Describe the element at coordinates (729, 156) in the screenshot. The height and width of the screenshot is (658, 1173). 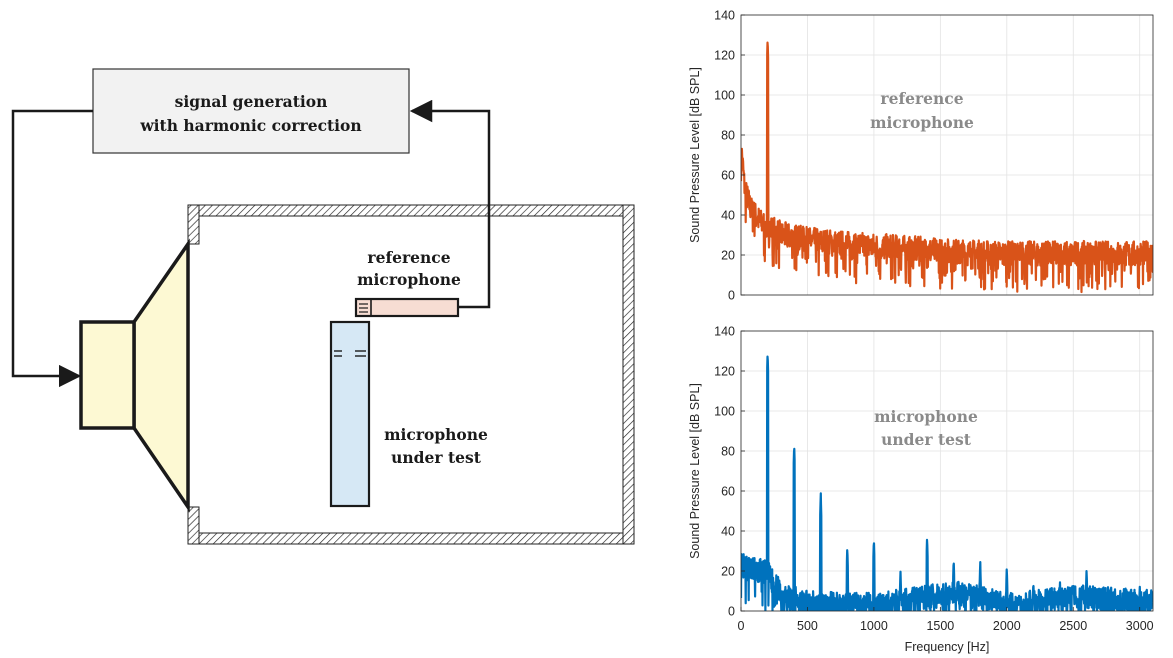
I see `y-ticks-top: 0 20 40 60 80 100 120 140` at that location.